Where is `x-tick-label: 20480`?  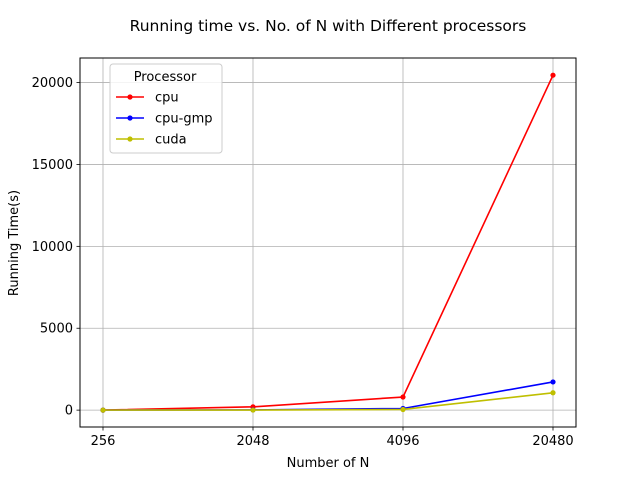 x-tick-label: 20480 is located at coordinates (552, 441).